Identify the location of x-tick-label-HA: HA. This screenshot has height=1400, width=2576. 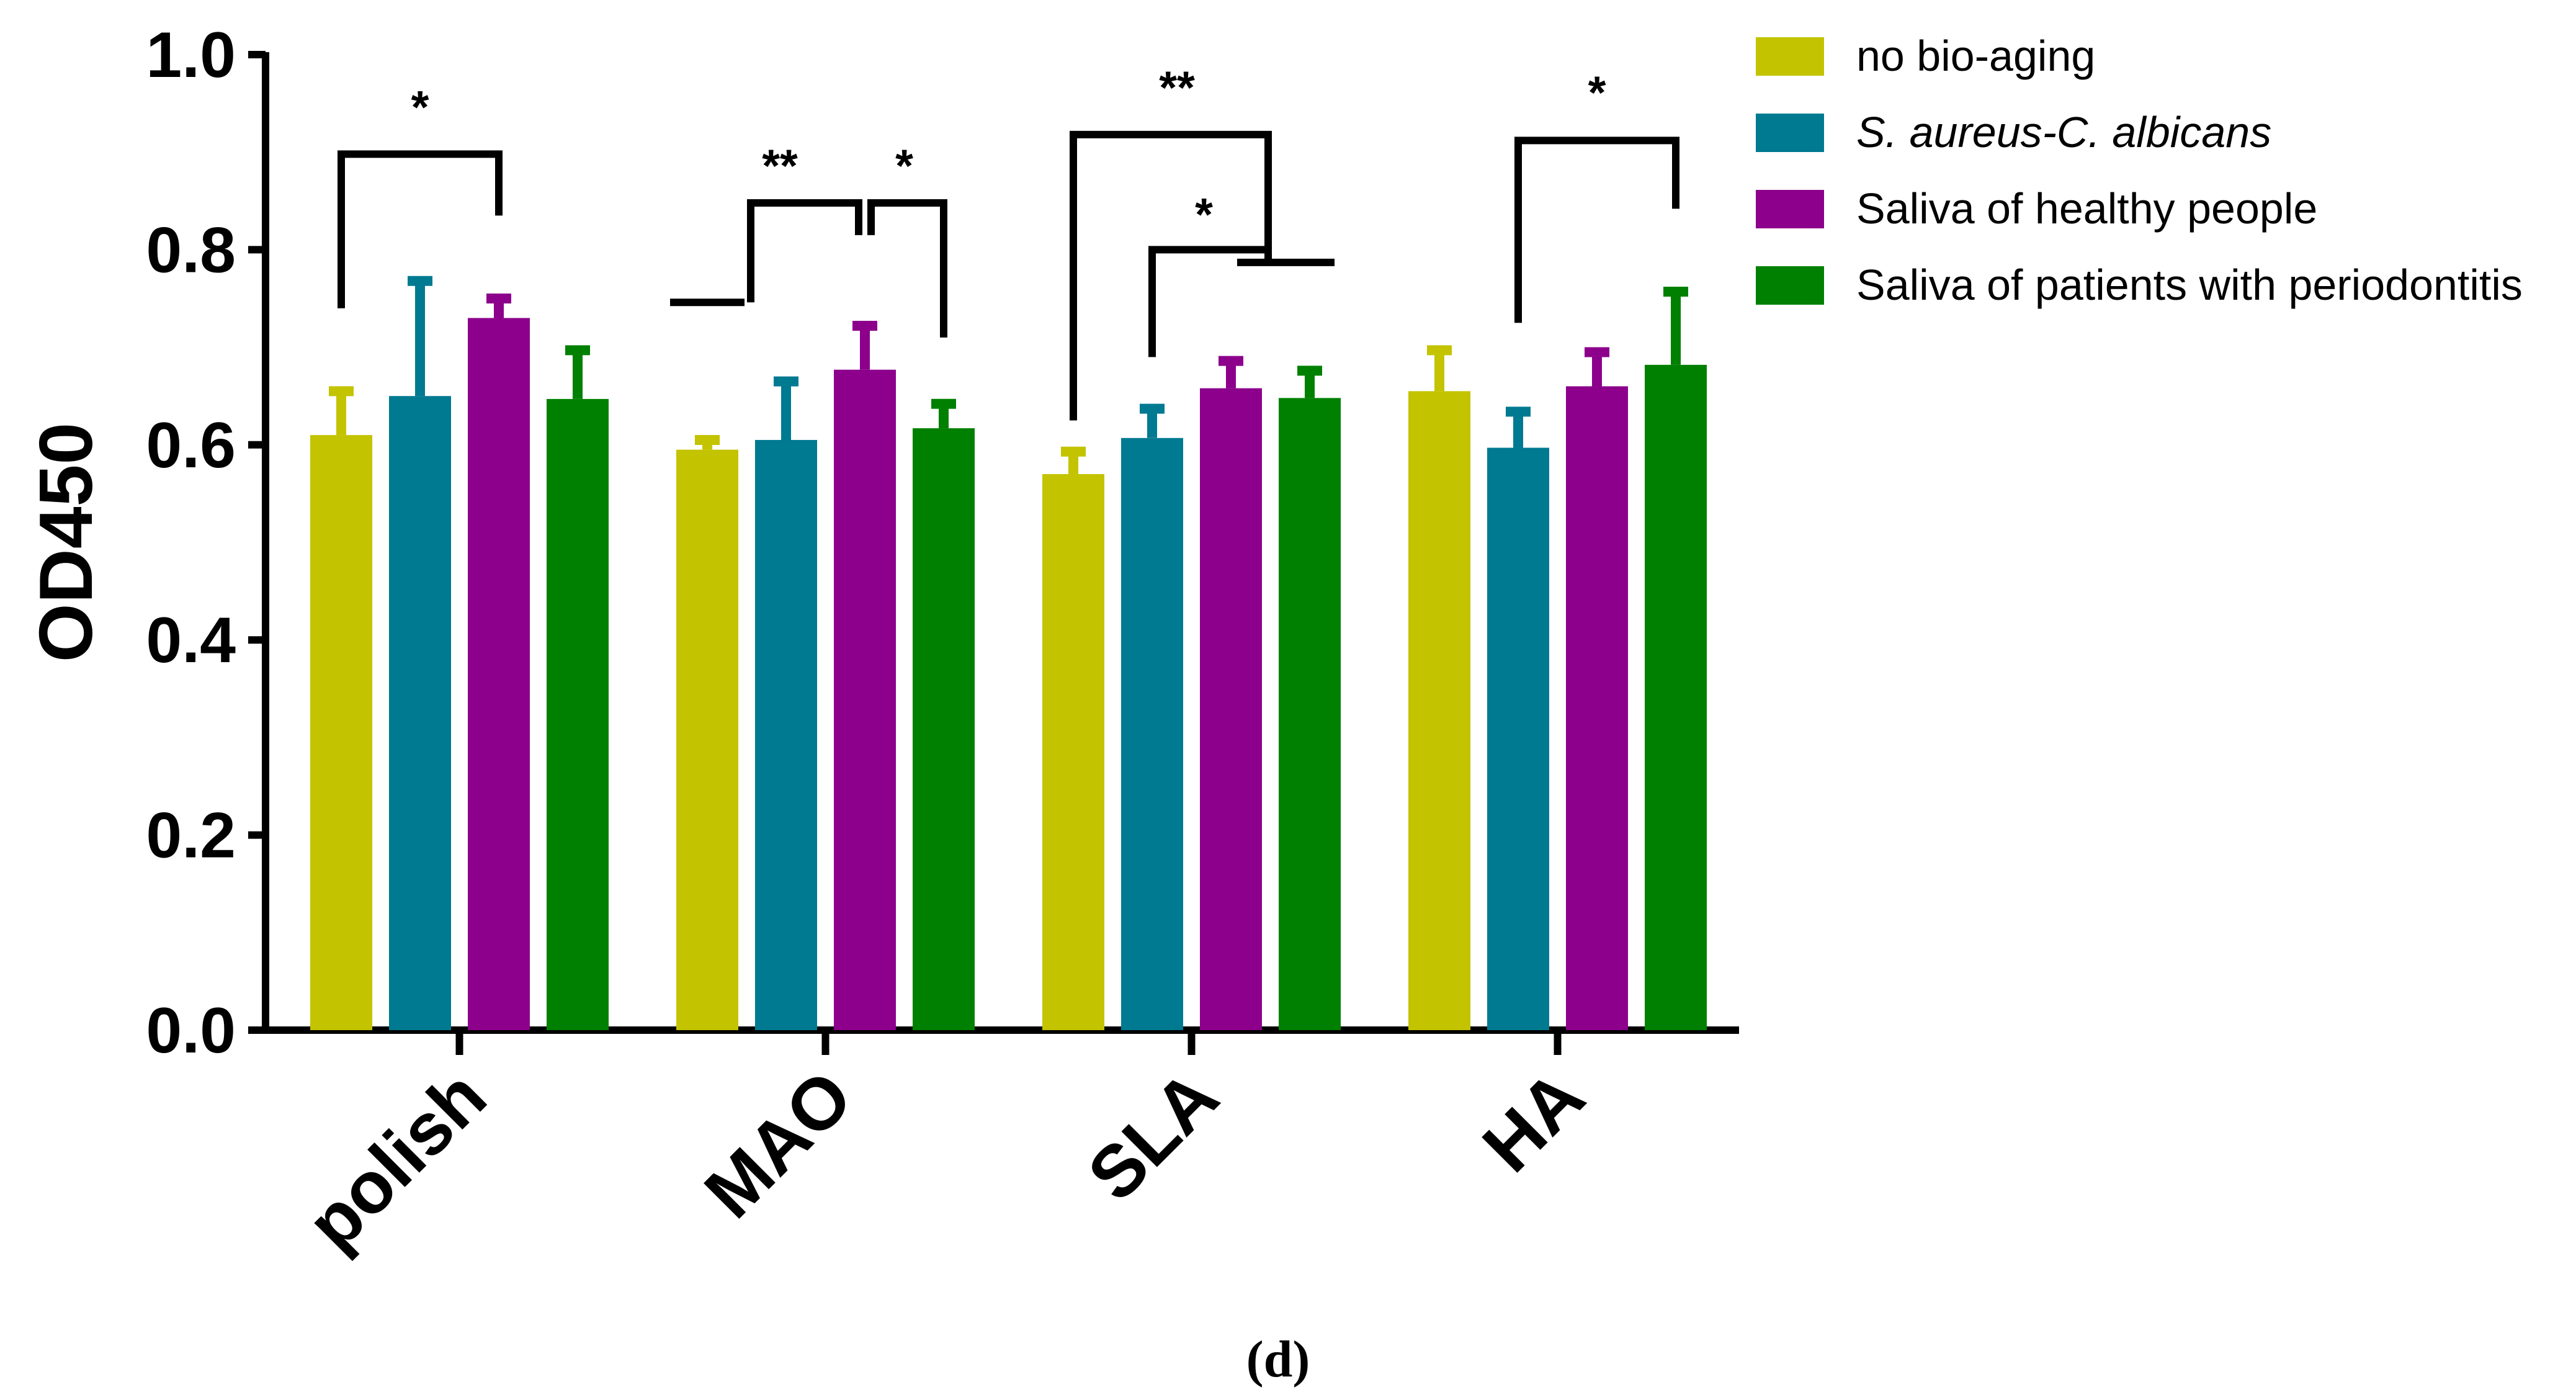
(1533, 1121).